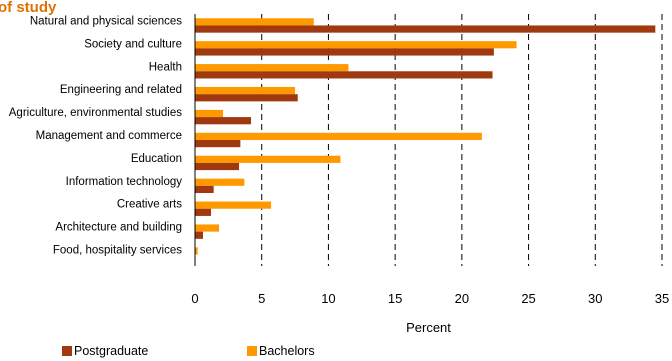 The image size is (672, 361). Describe the element at coordinates (462, 298) in the screenshot. I see `x-tick-label: 20` at that location.